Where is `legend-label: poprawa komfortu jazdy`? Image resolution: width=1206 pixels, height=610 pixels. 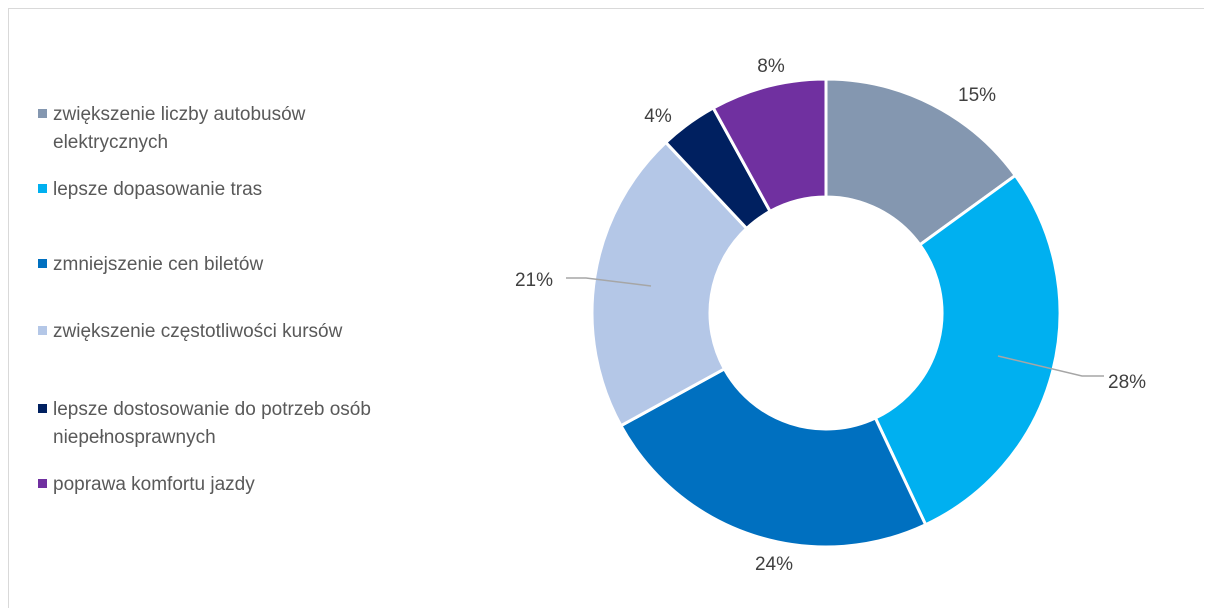
legend-label: poprawa komfortu jazdy is located at coordinates (154, 484).